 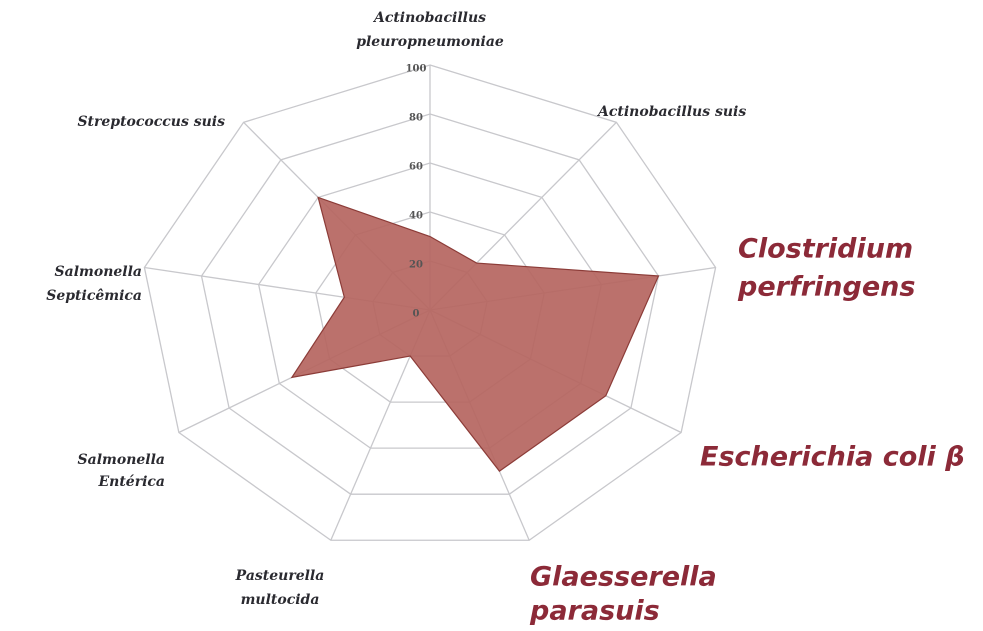 What do you see at coordinates (671, 112) in the screenshot?
I see `axis-label: Actinobacillus suis` at bounding box center [671, 112].